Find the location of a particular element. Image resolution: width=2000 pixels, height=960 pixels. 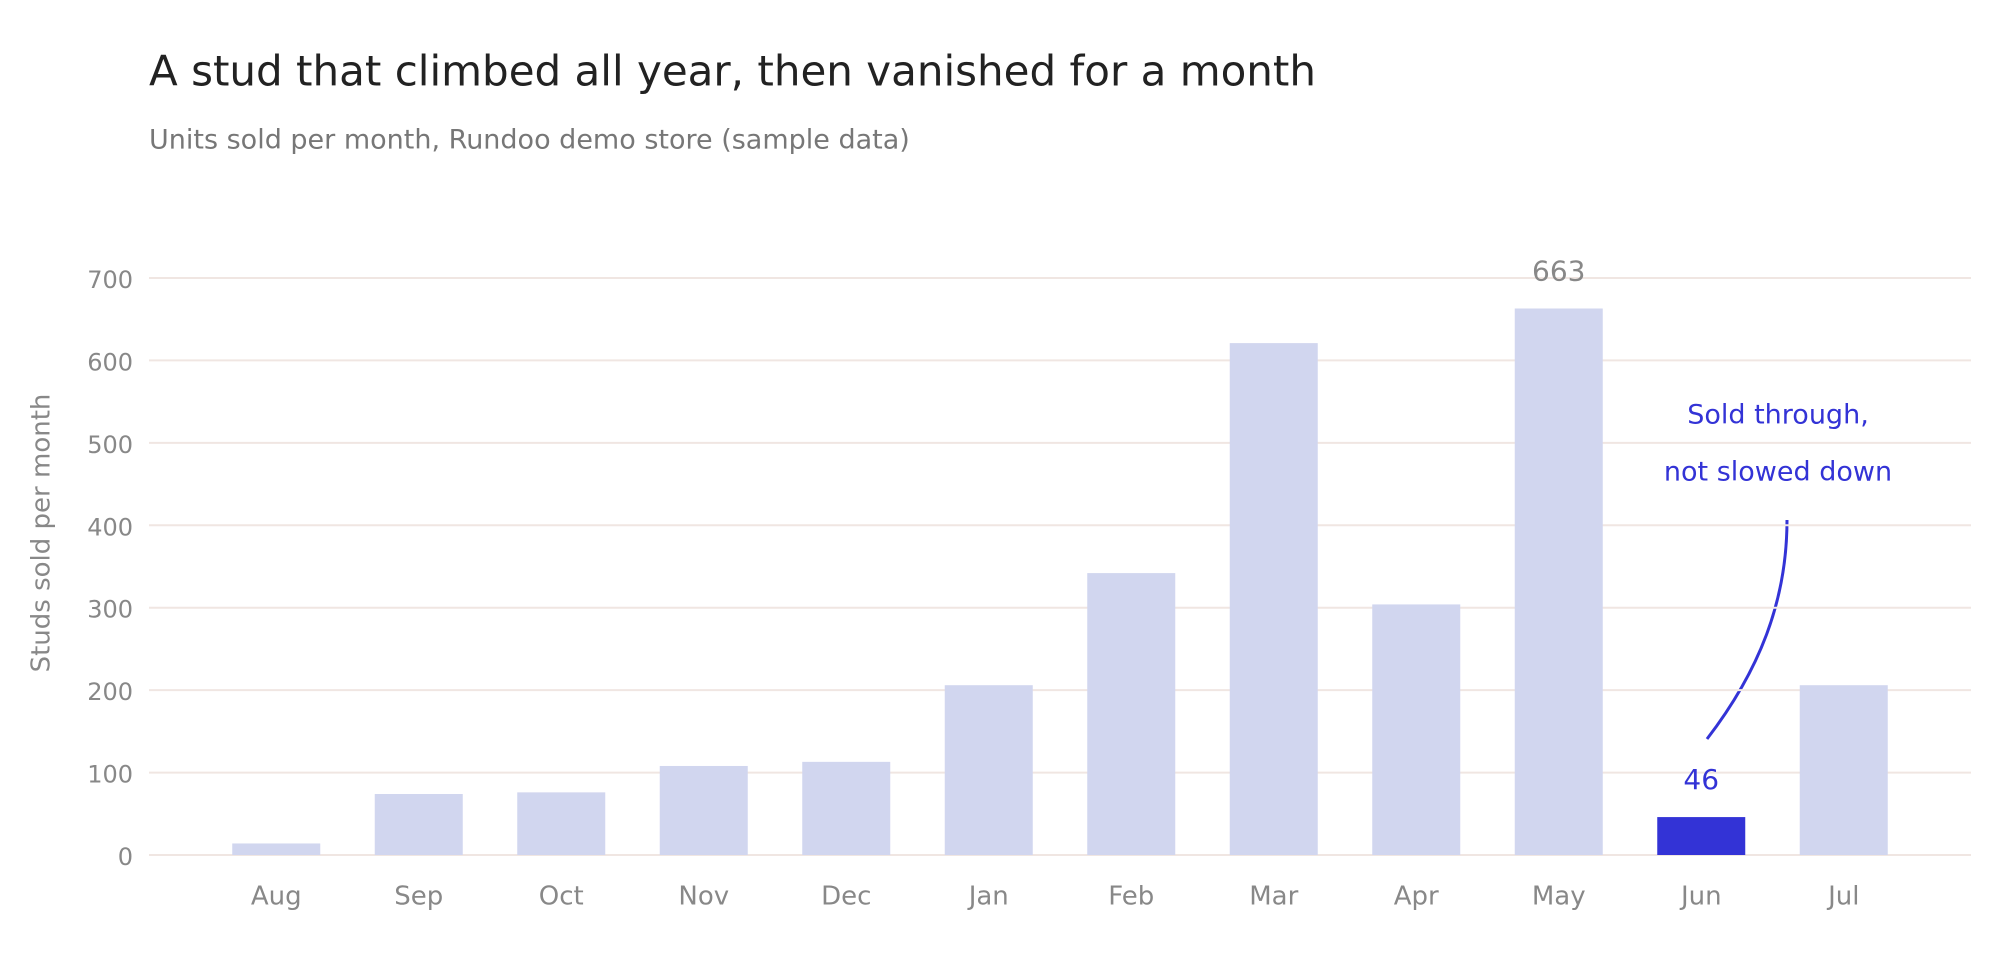

x-tick-label: Nov is located at coordinates (703, 897).